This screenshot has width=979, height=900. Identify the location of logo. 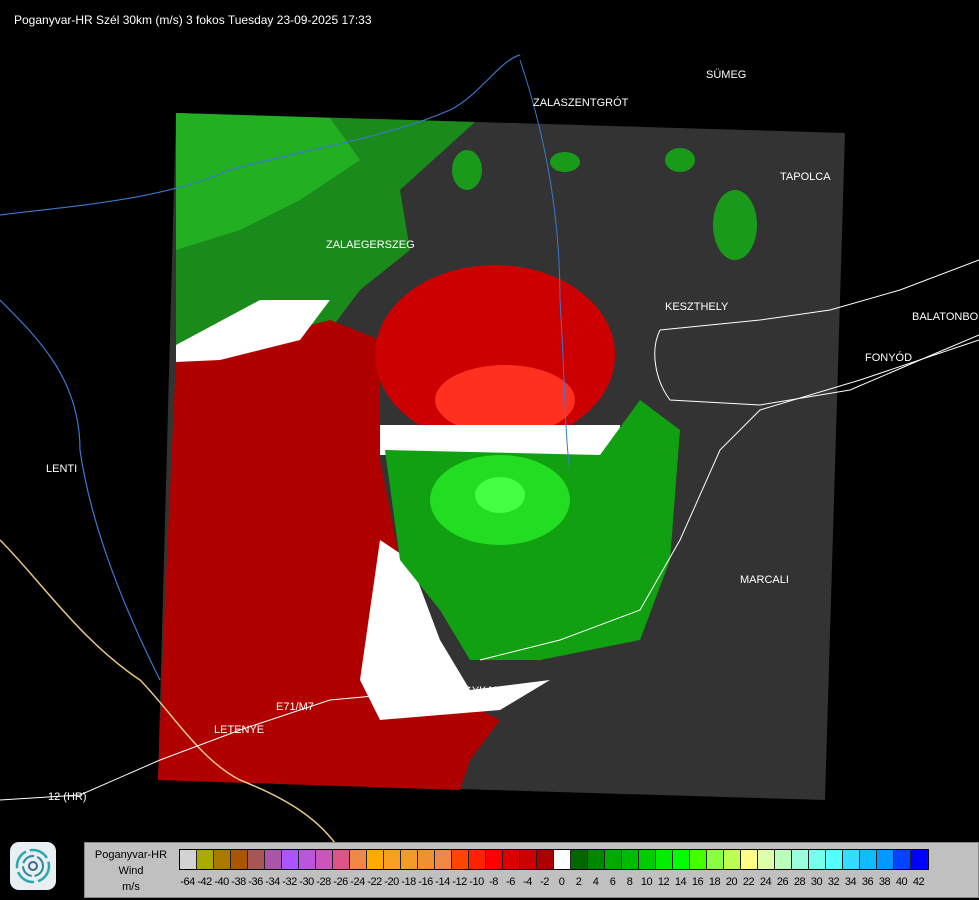
(33, 866).